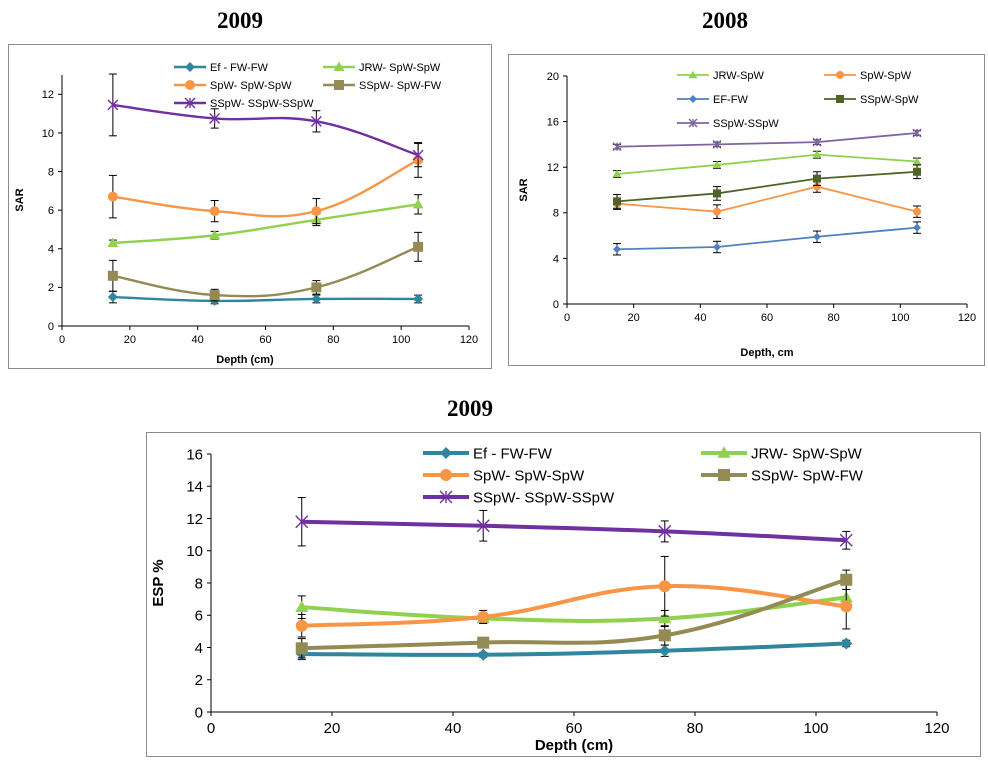 This screenshot has height=761, width=988. I want to click on sar2009-series-sspw-sspw-sspw, so click(265, 120).